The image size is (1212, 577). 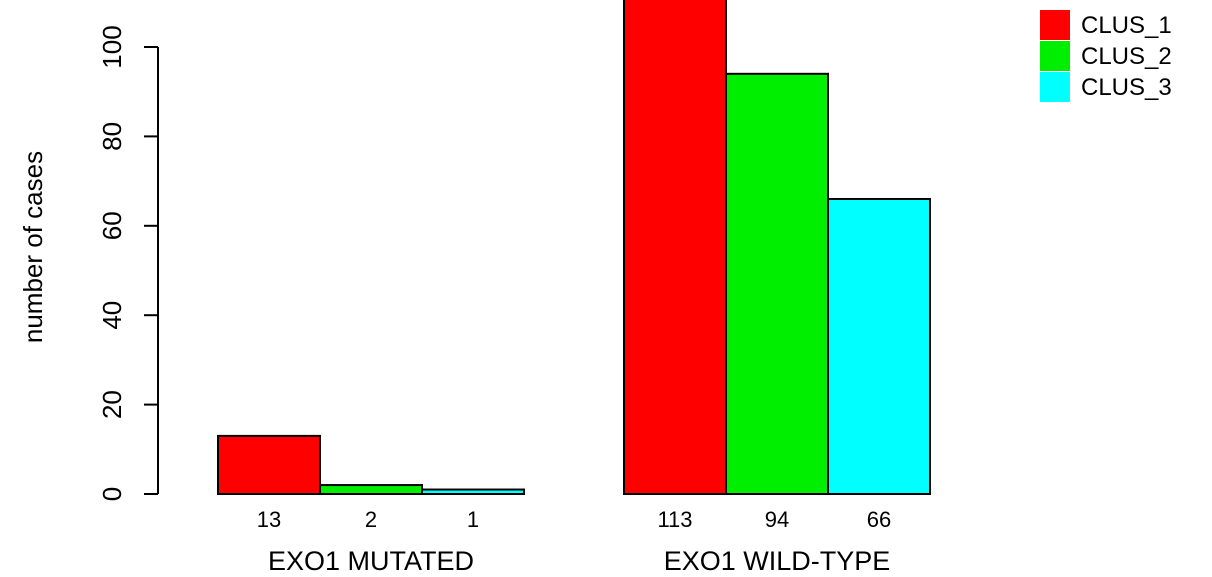 What do you see at coordinates (1126, 25) in the screenshot?
I see `legend-label: CLUS_1` at bounding box center [1126, 25].